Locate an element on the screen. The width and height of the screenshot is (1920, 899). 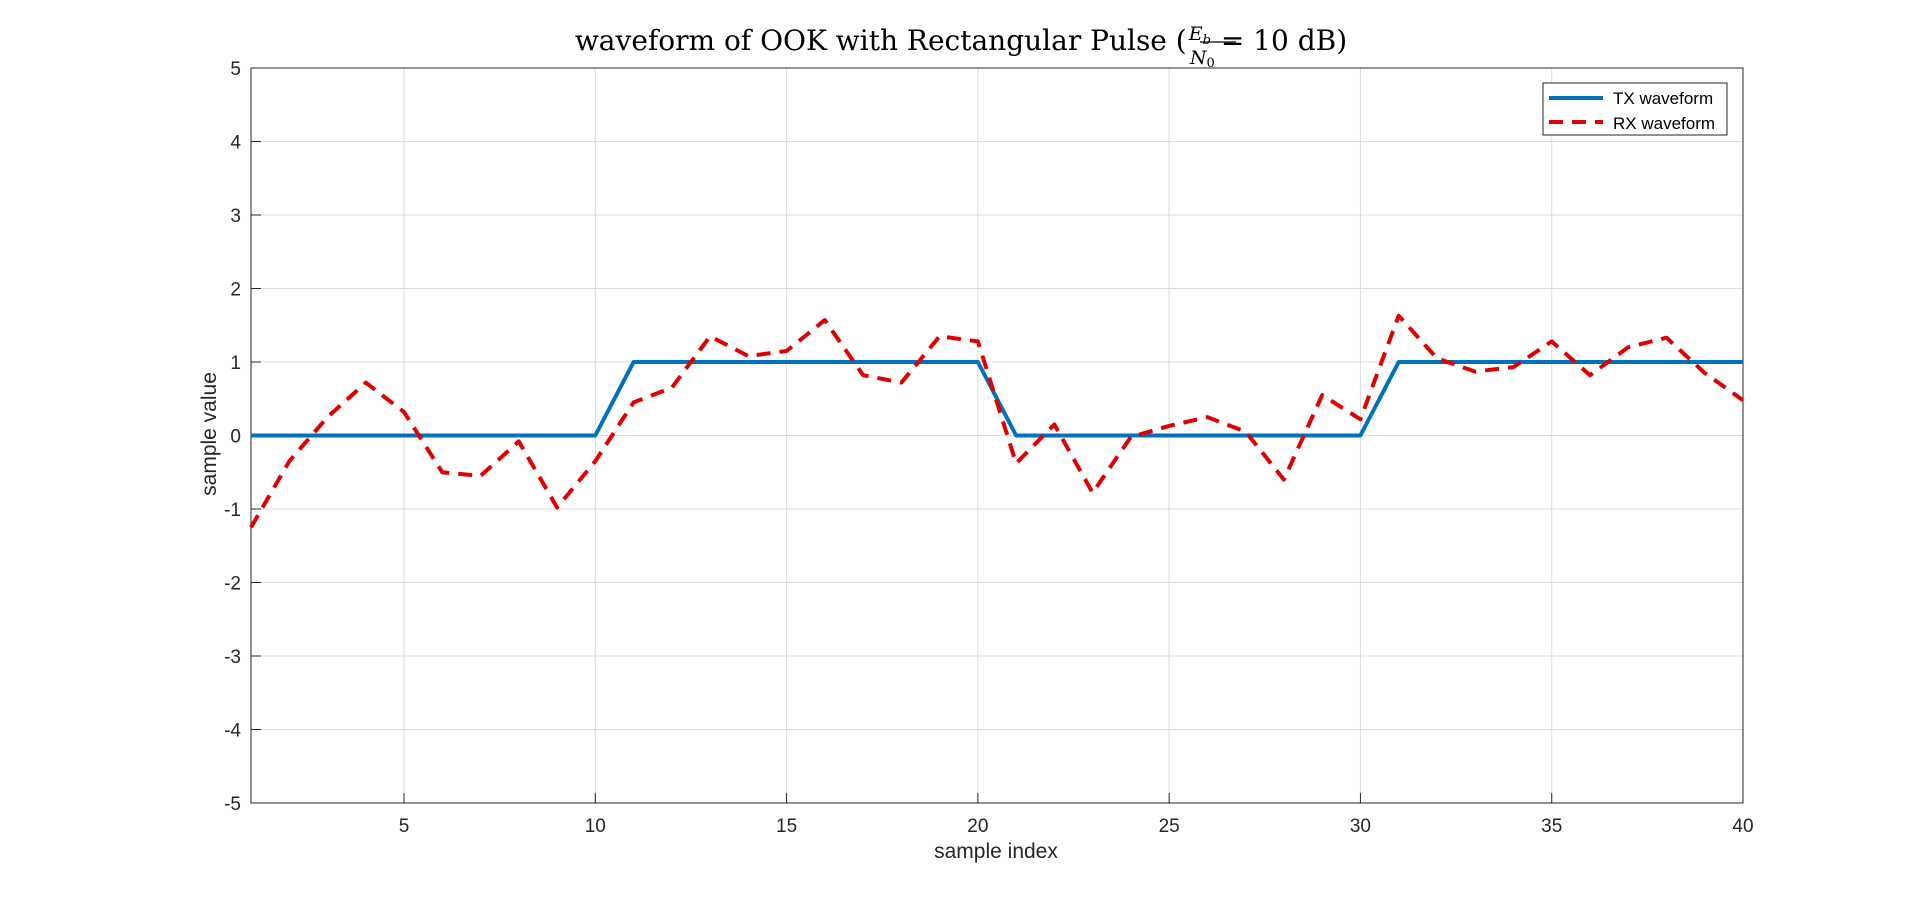
y-tick-label: -1 is located at coordinates (232, 510).